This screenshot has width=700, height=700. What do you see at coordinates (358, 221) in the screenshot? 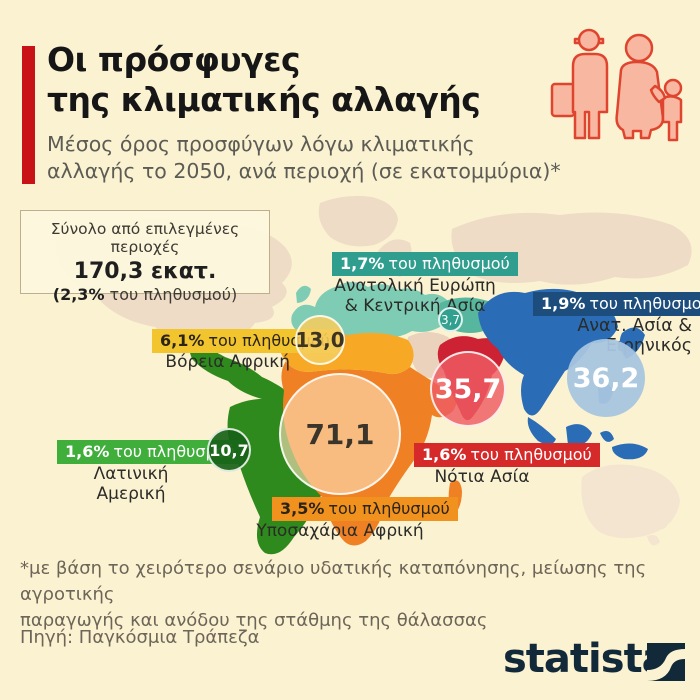
I see `map-greenland` at bounding box center [358, 221].